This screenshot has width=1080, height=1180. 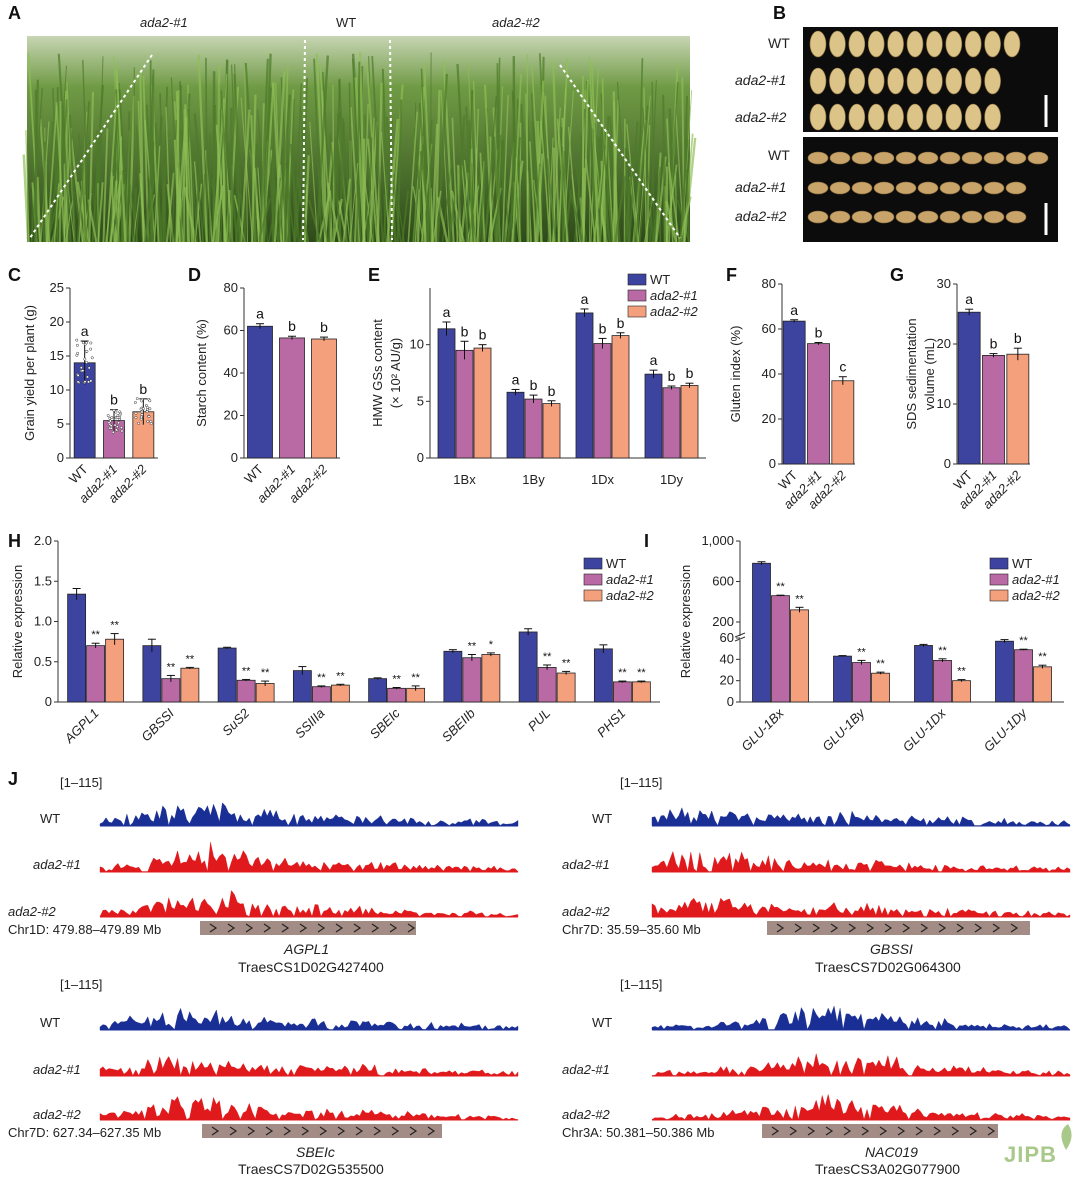 What do you see at coordinates (723, 581) in the screenshot?
I see `y-tick-label: 600` at bounding box center [723, 581].